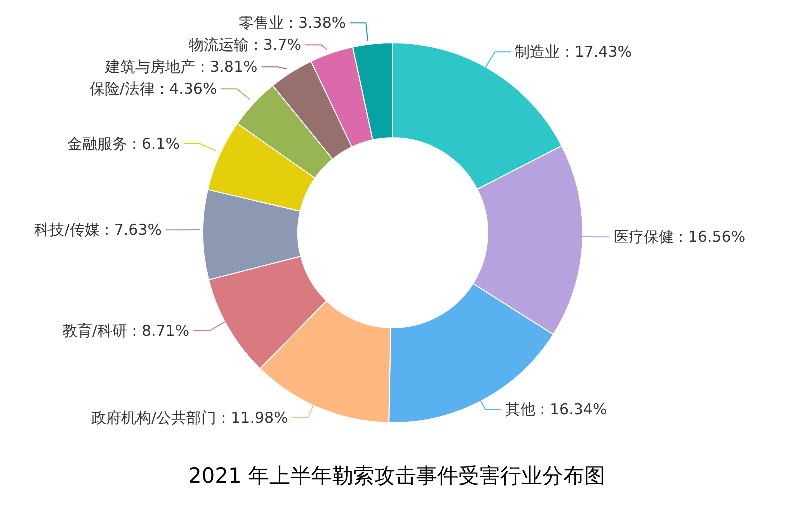 The width and height of the screenshot is (794, 518). Describe the element at coordinates (397, 476) in the screenshot. I see `text: 2021 年上半年勒索攻击事件受害行业分布图` at that location.